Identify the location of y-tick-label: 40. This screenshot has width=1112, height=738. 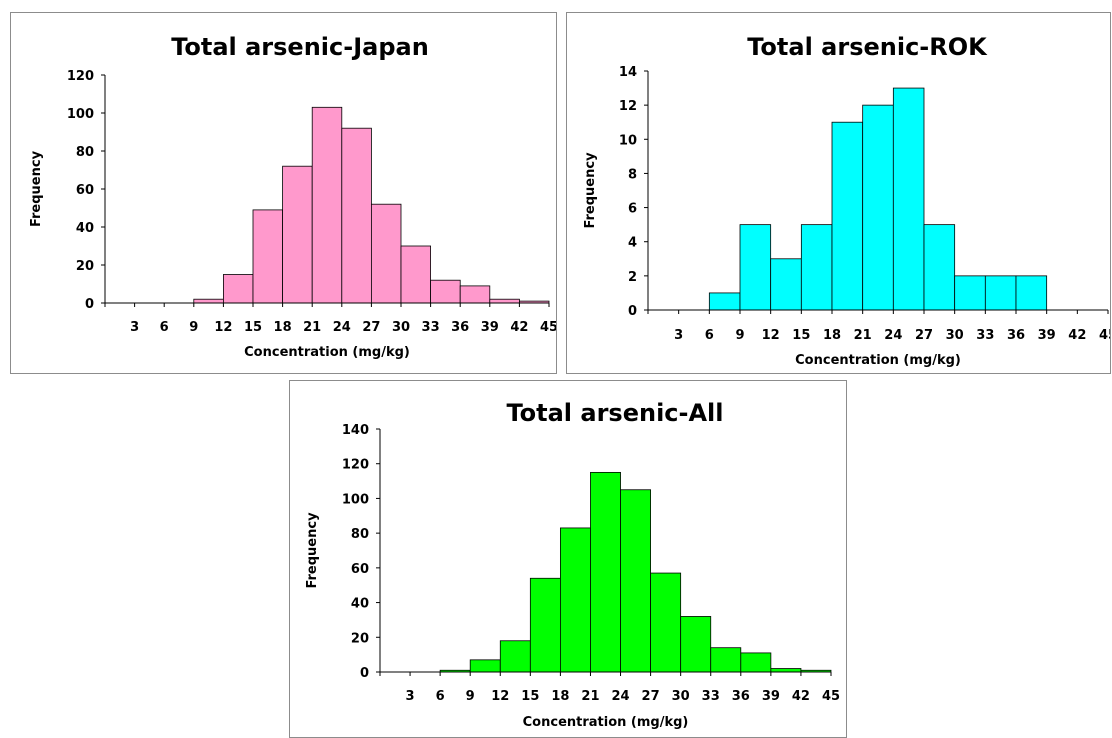
(85, 228).